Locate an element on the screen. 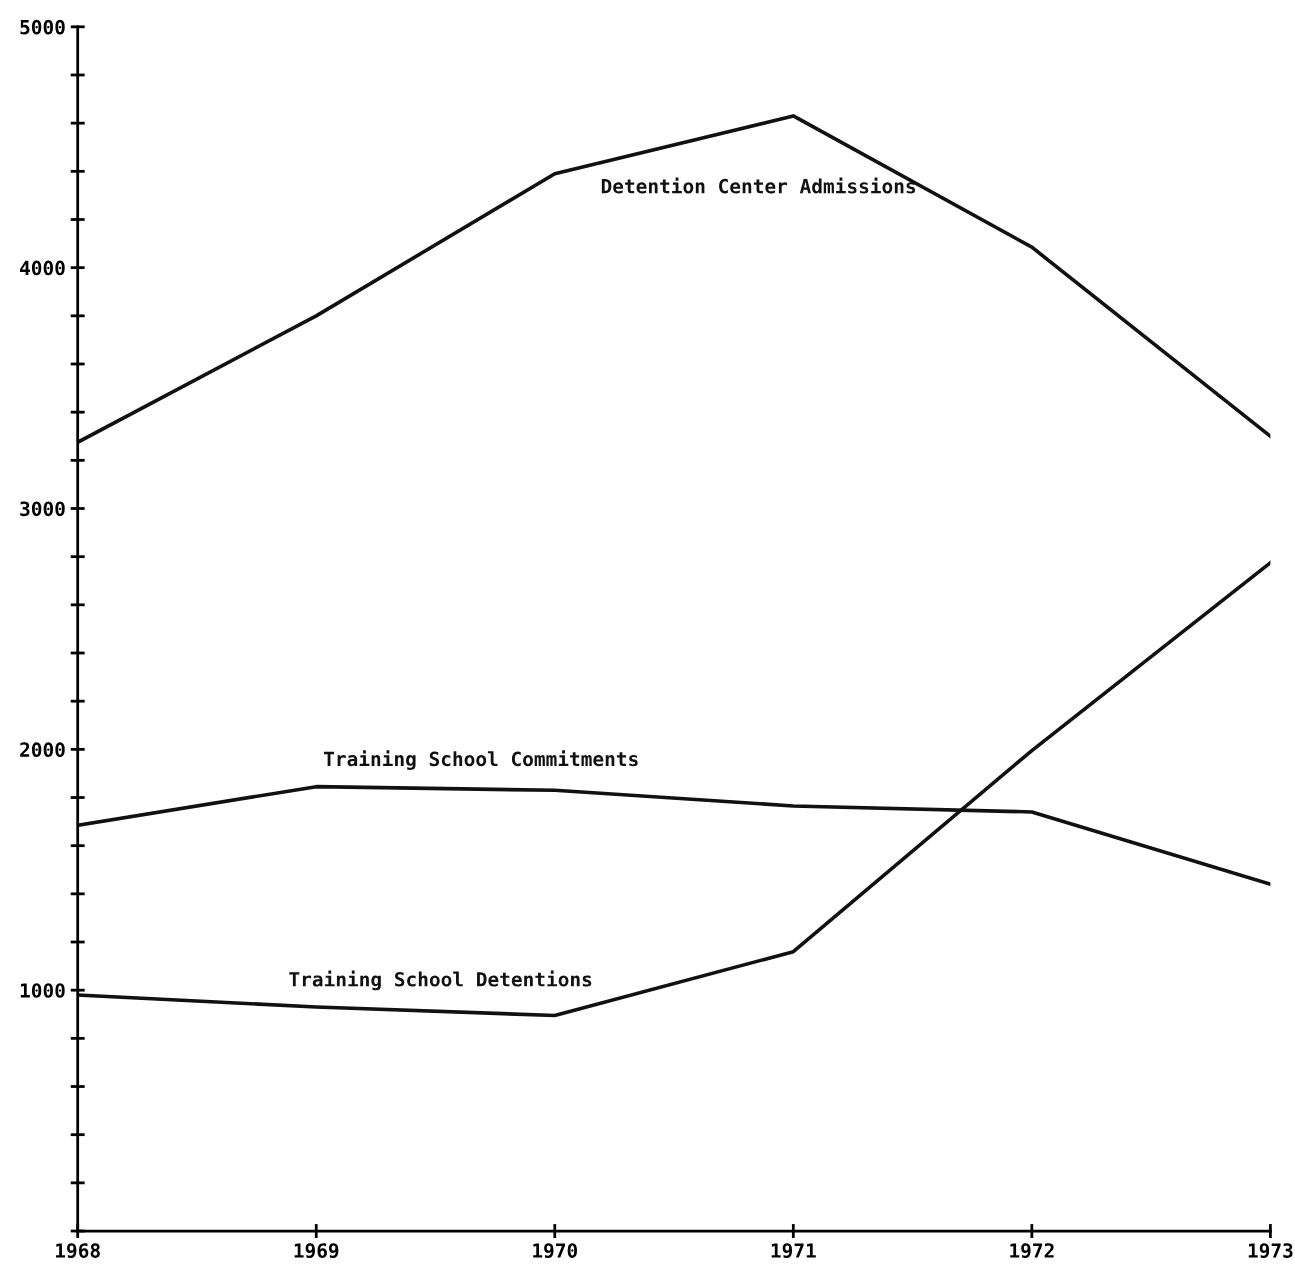 The width and height of the screenshot is (1295, 1277). series-label: Training School Detentions is located at coordinates (440, 980).